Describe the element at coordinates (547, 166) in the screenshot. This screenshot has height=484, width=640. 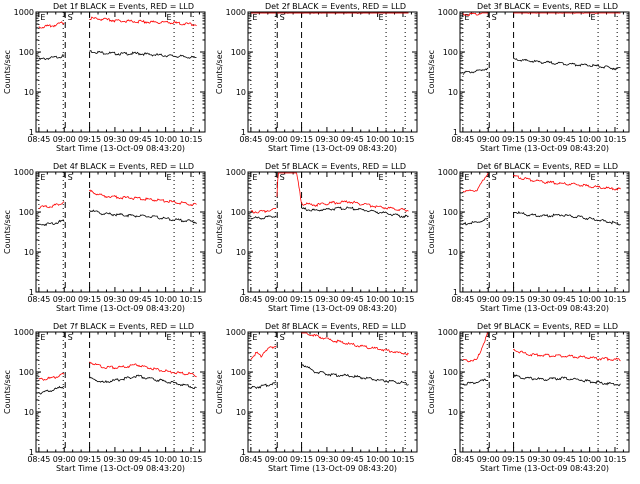
I see `panel-title: Det 6f BLACK = Events, RED = LLD` at that location.